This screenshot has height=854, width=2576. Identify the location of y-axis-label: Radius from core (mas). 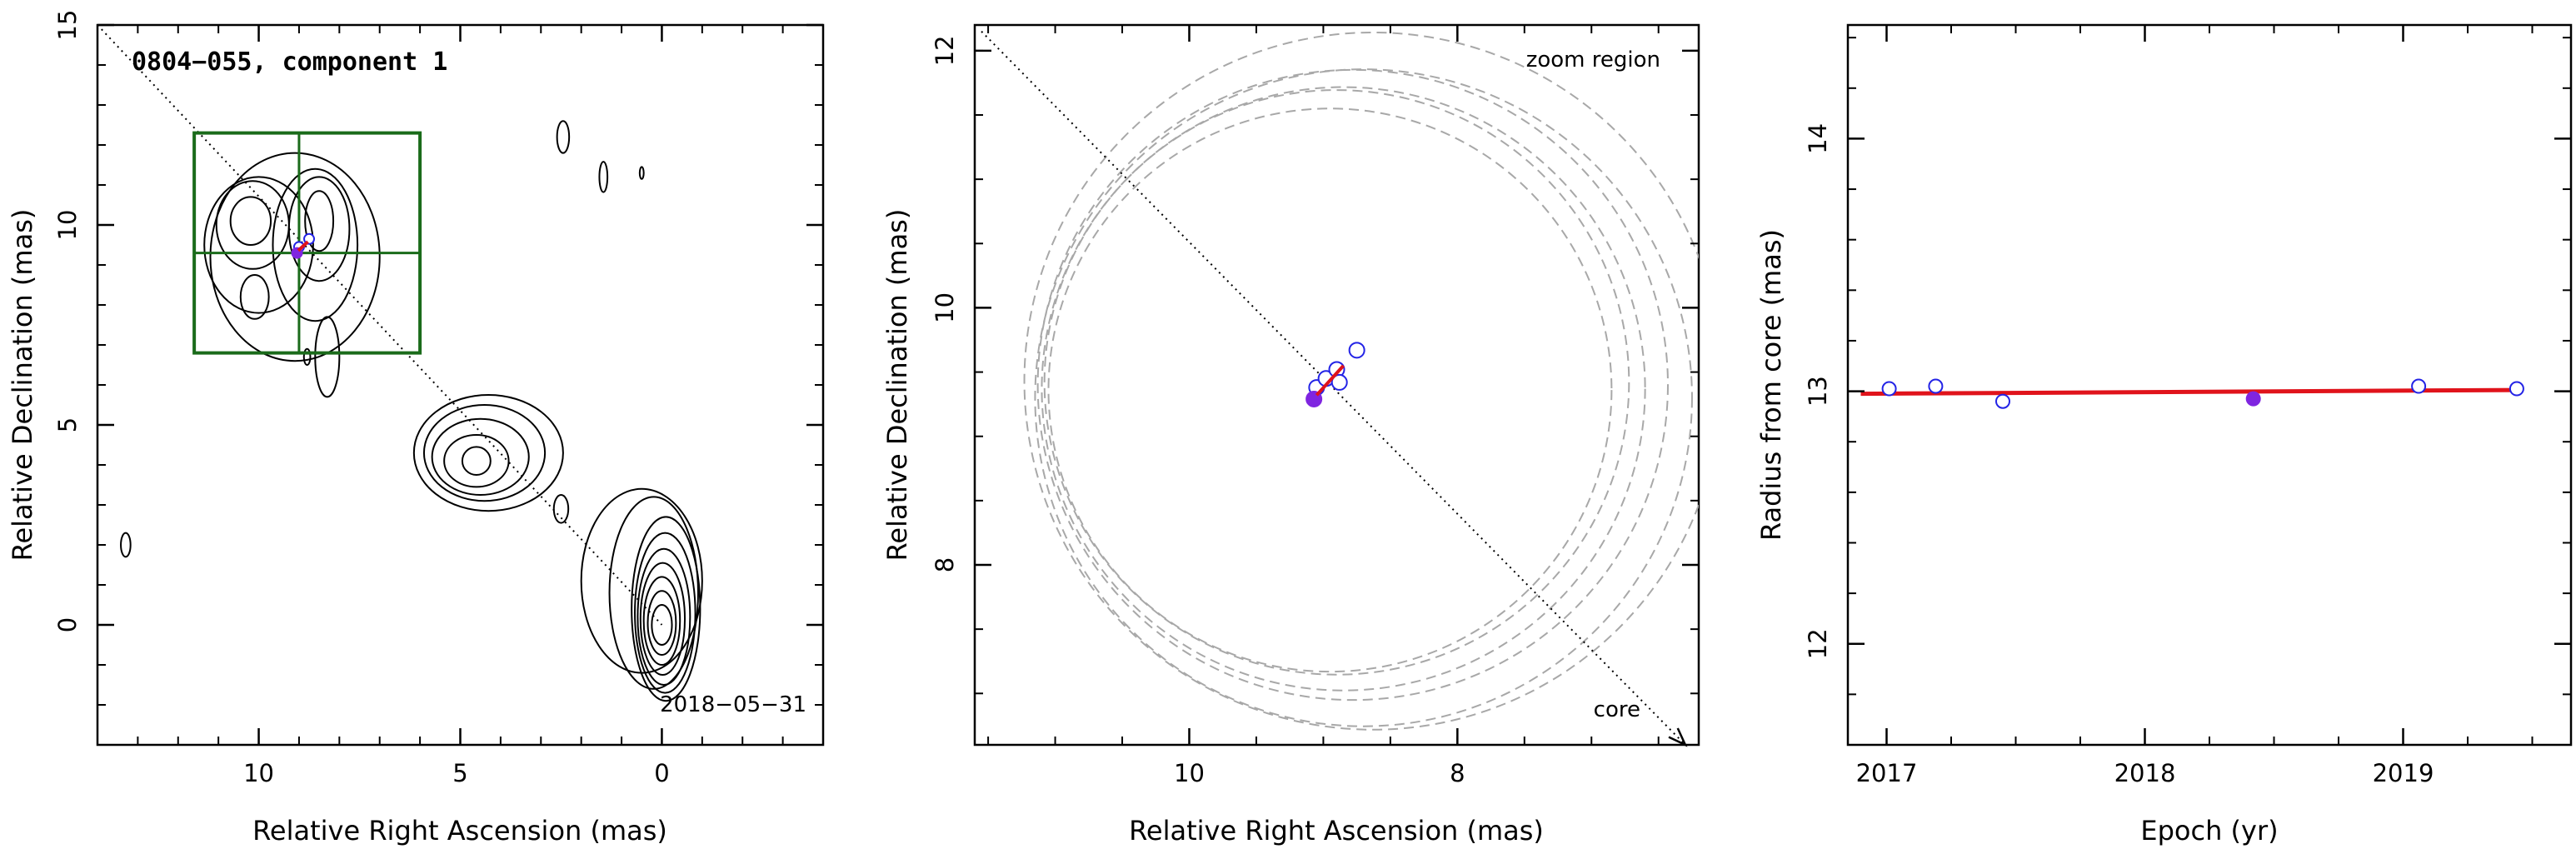
(1771, 385).